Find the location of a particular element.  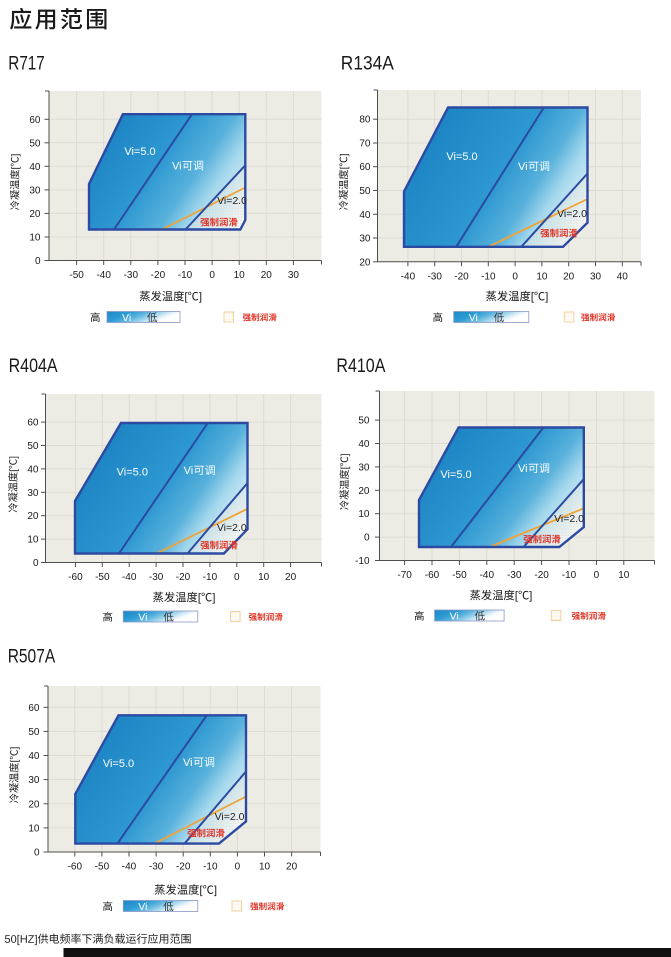

svg-text: R717 is located at coordinates (26, 64).